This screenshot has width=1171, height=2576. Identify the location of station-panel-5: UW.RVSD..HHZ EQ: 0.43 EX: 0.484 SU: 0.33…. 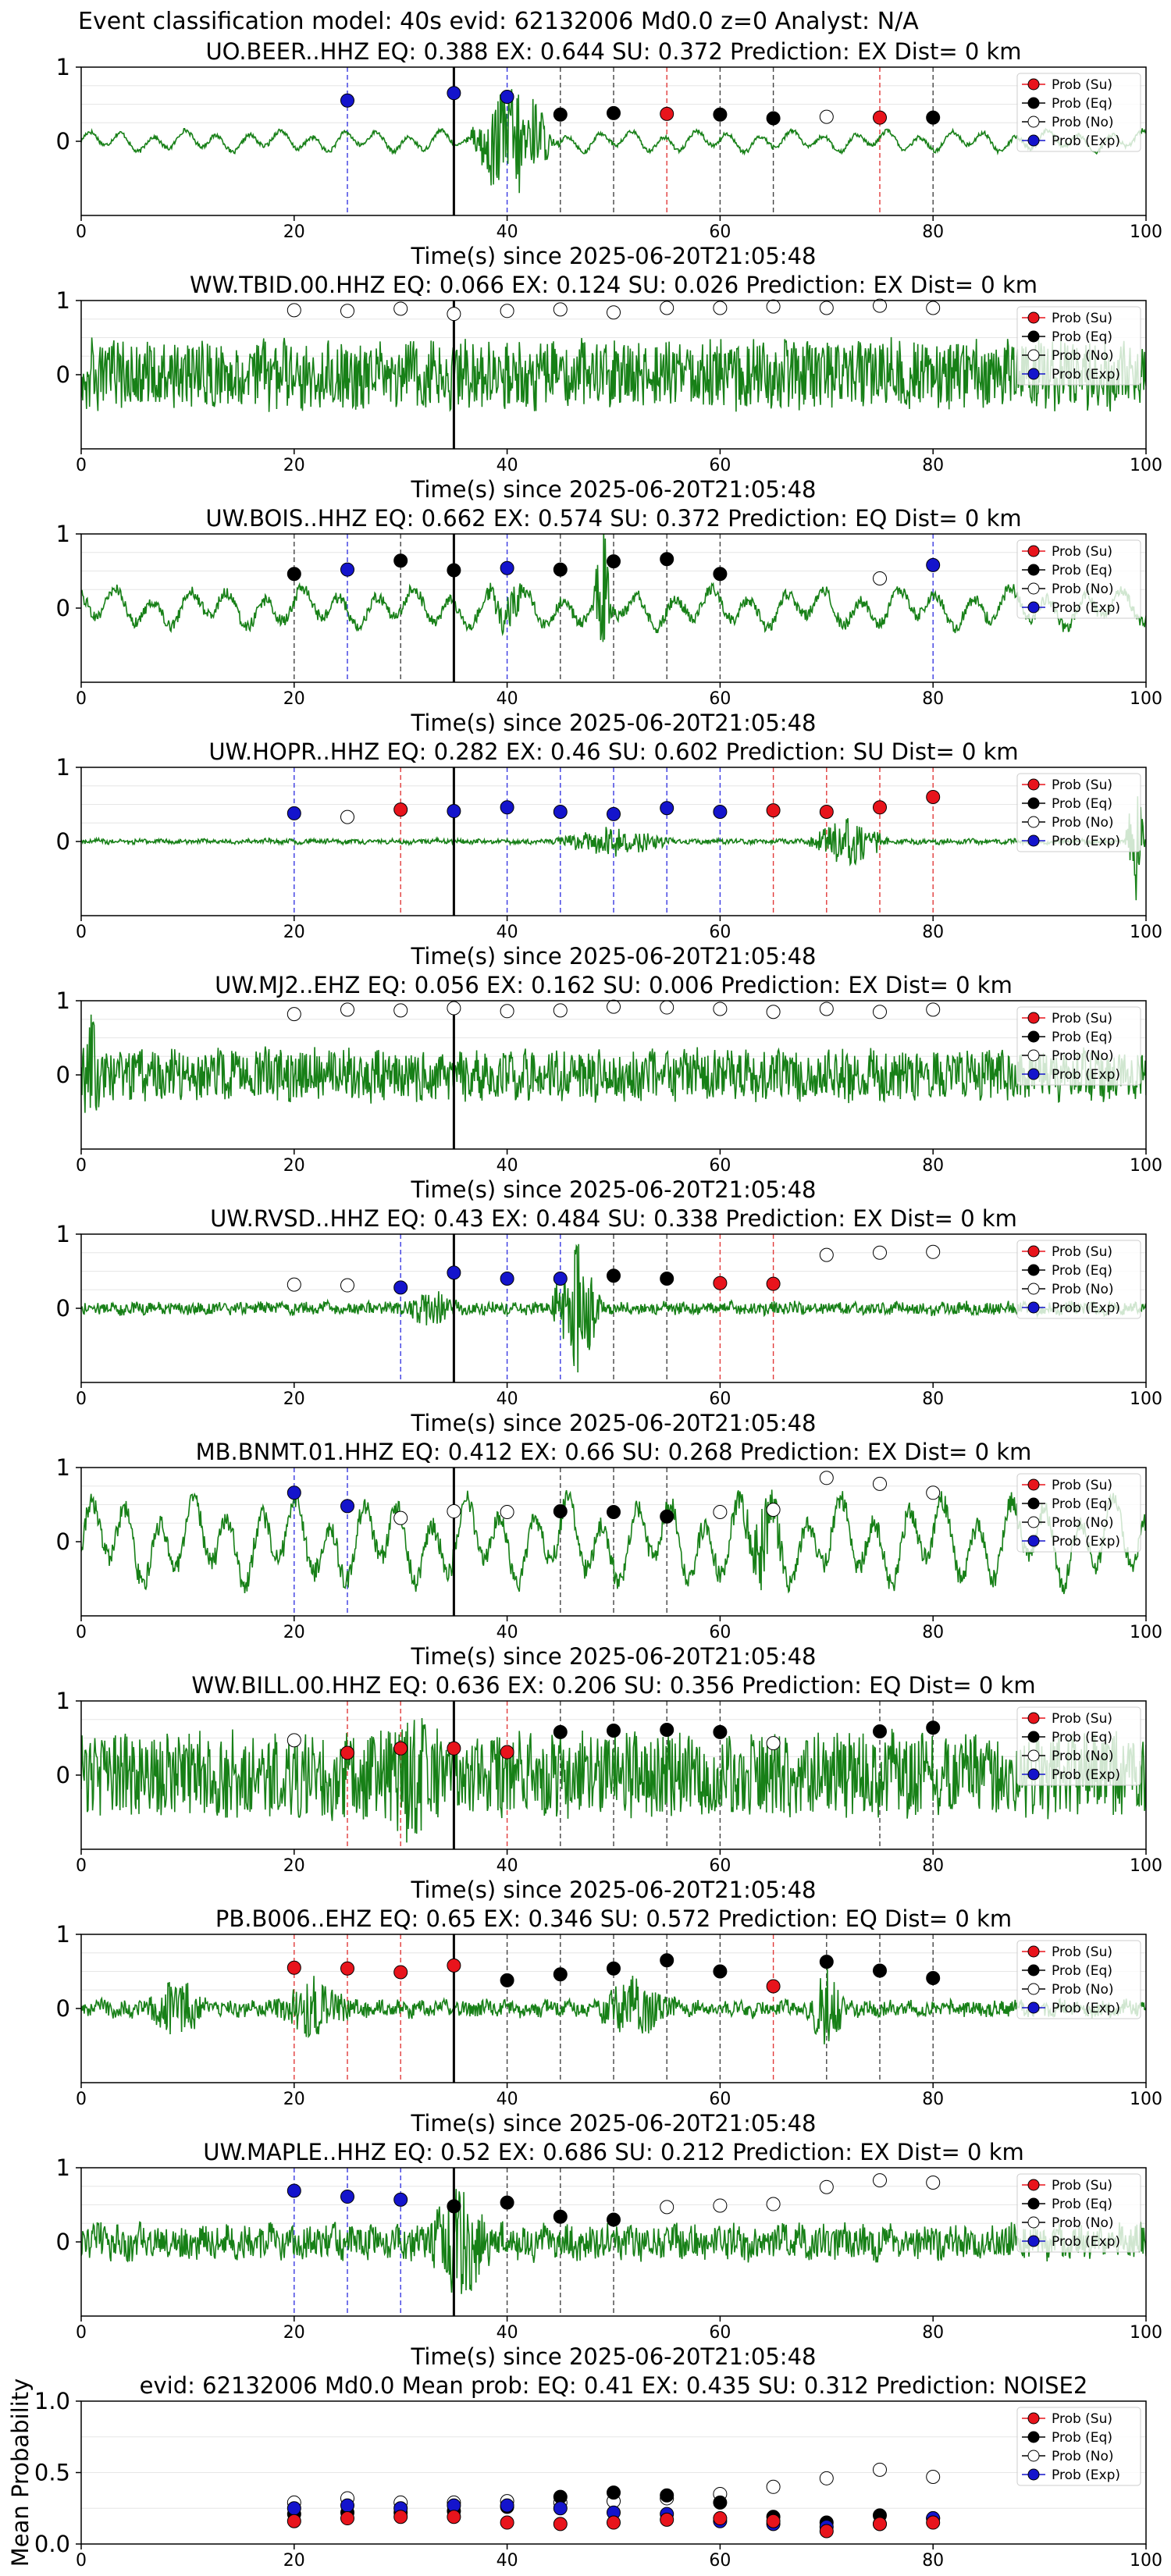
(609, 1320).